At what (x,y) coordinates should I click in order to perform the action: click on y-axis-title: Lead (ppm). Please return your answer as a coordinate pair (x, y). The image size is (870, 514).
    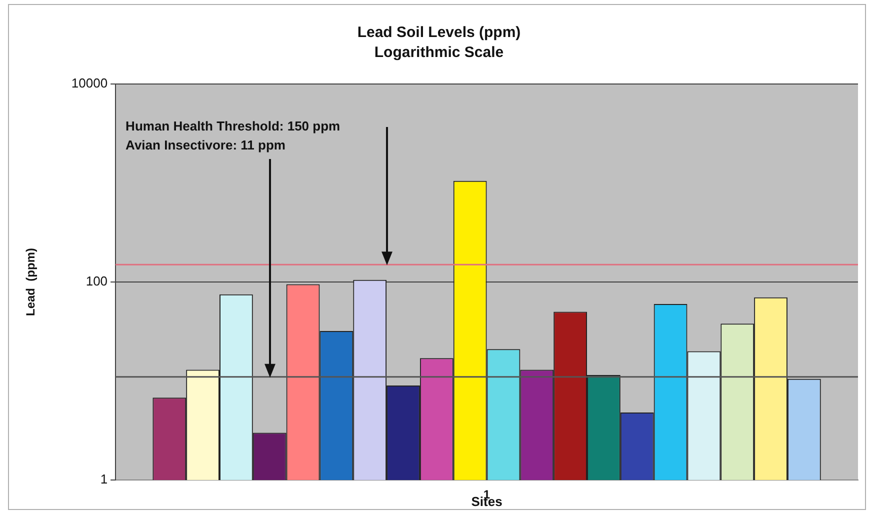
    Looking at the image, I should click on (31, 282).